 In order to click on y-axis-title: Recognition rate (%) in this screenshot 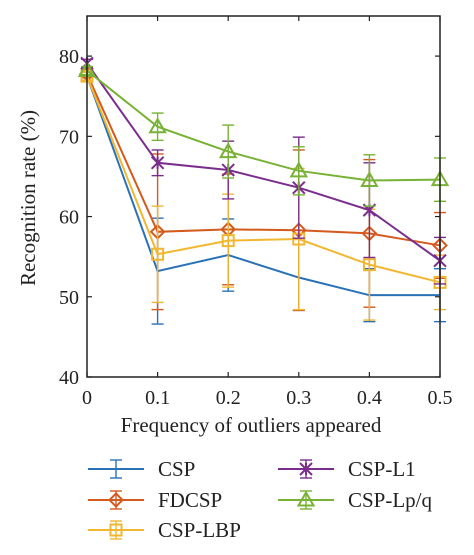, I will do `click(28, 198)`.